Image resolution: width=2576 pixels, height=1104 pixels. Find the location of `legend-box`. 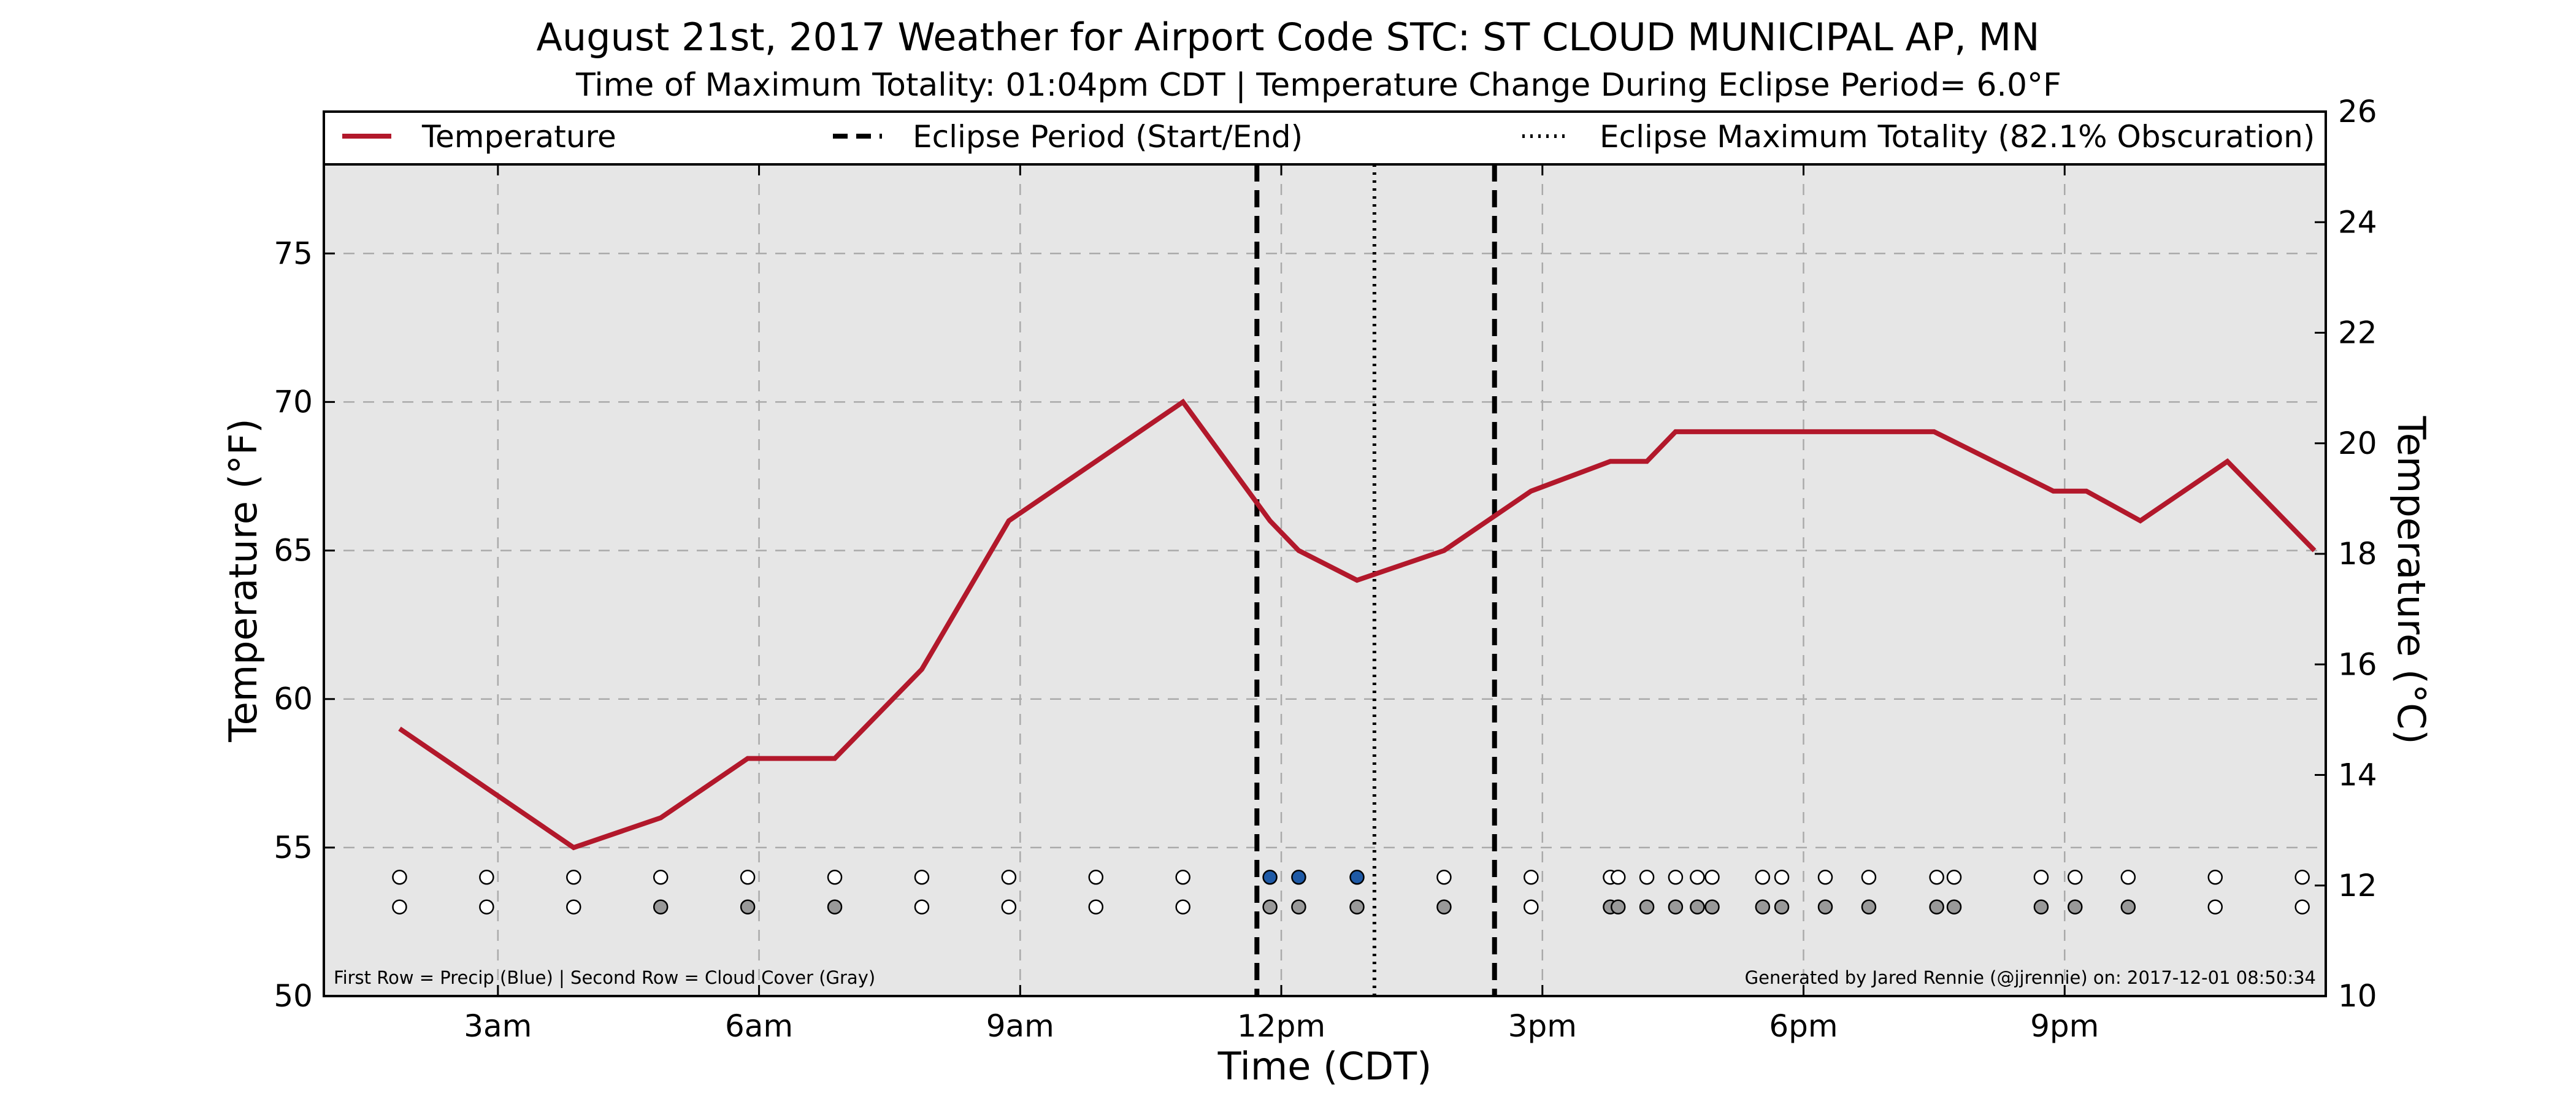

legend-box is located at coordinates (1325, 138).